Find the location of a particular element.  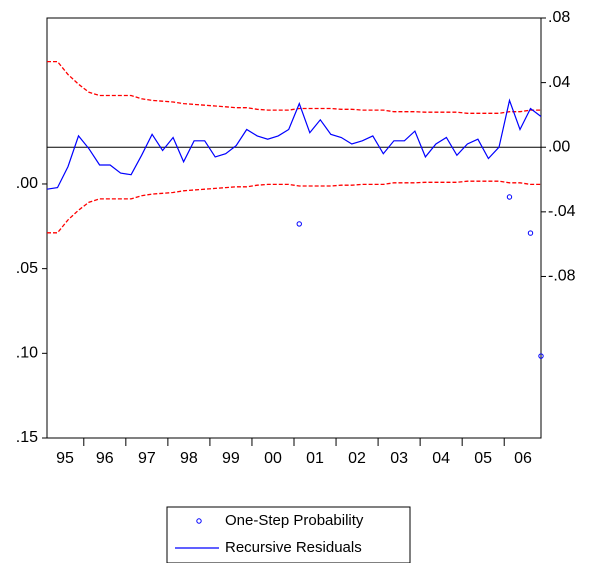

x-tick-label: 00 is located at coordinates (273, 458).